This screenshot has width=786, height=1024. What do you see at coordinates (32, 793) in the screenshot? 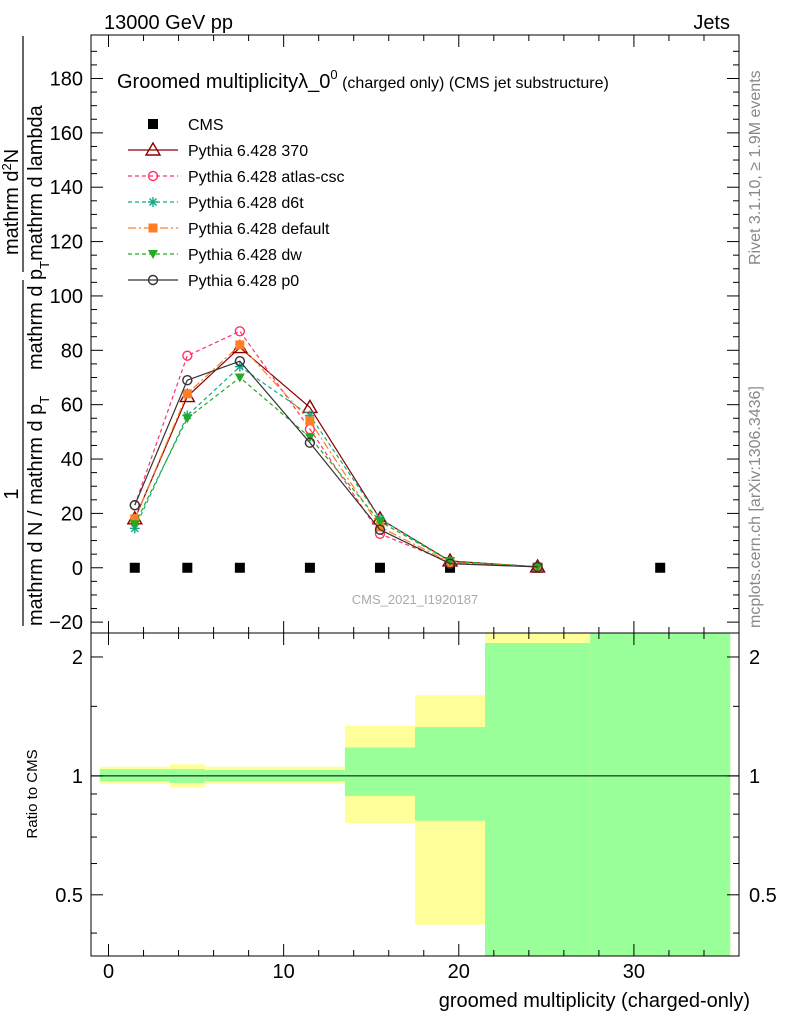
I see `ratio-y-axis-label: Ratio to CMS` at bounding box center [32, 793].